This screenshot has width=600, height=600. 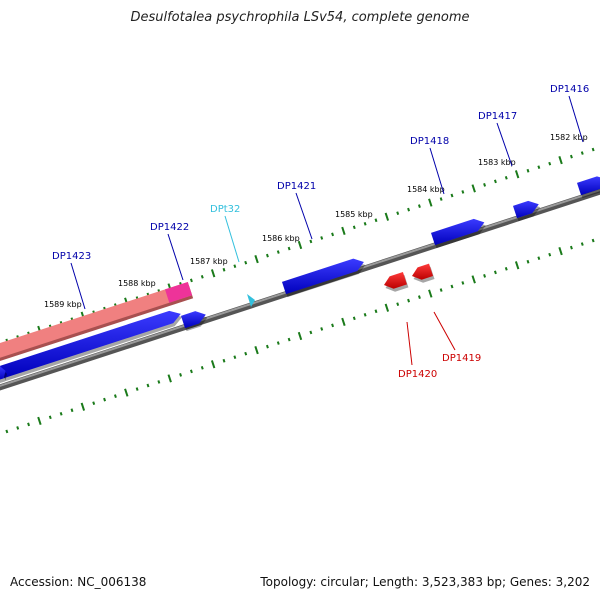 I want to click on selection-band-tip, so click(x=178, y=292).